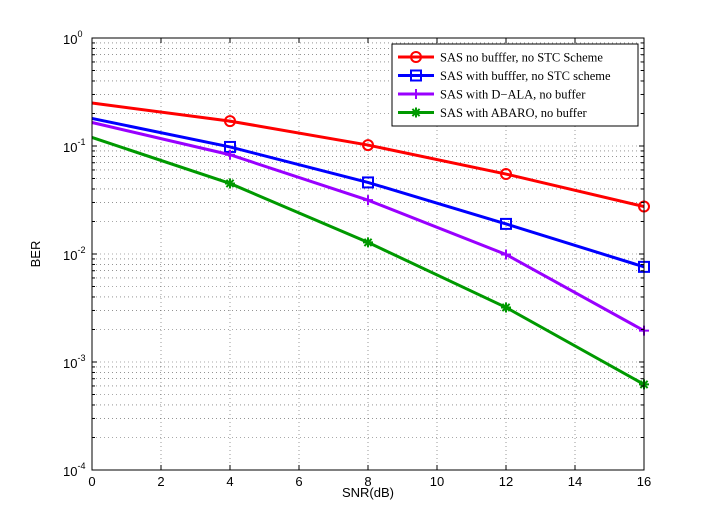 This screenshot has height=524, width=710. What do you see at coordinates (229, 481) in the screenshot?
I see `x-tick-label: 4` at bounding box center [229, 481].